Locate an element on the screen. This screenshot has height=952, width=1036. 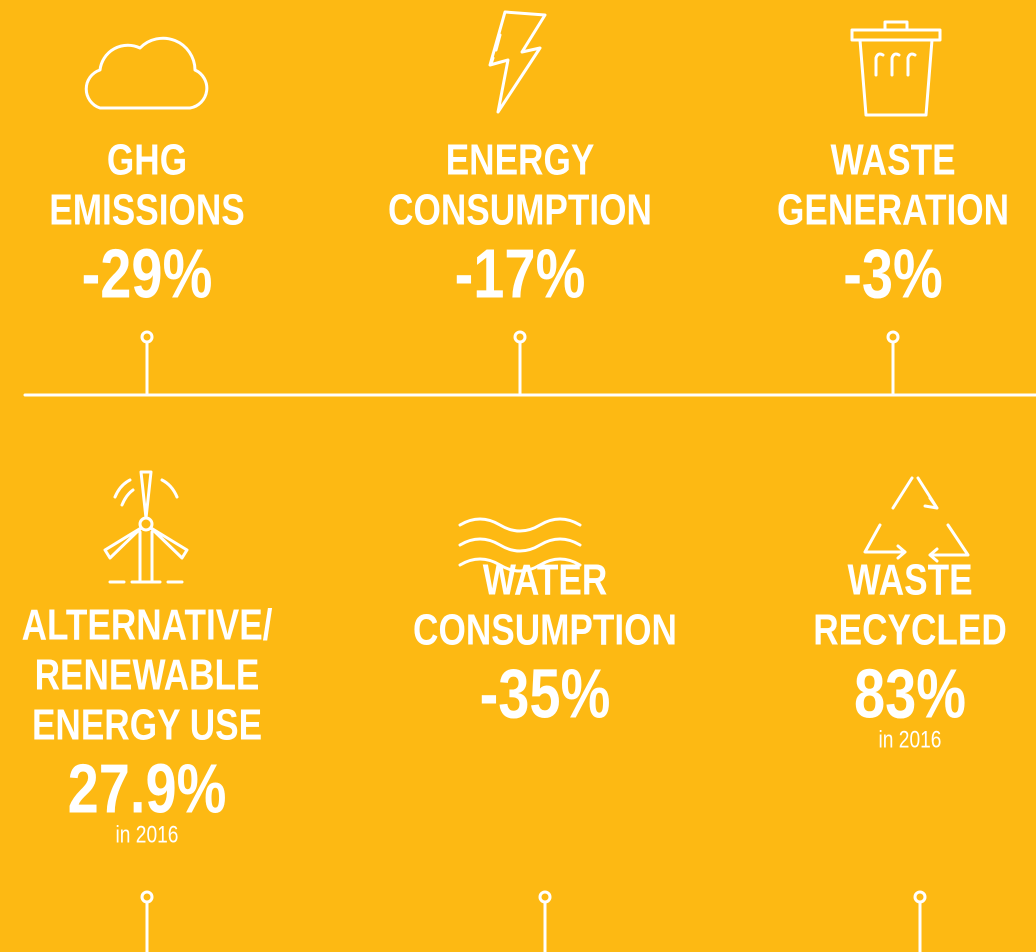
item-value-group: -35% is located at coordinates (545, 694).